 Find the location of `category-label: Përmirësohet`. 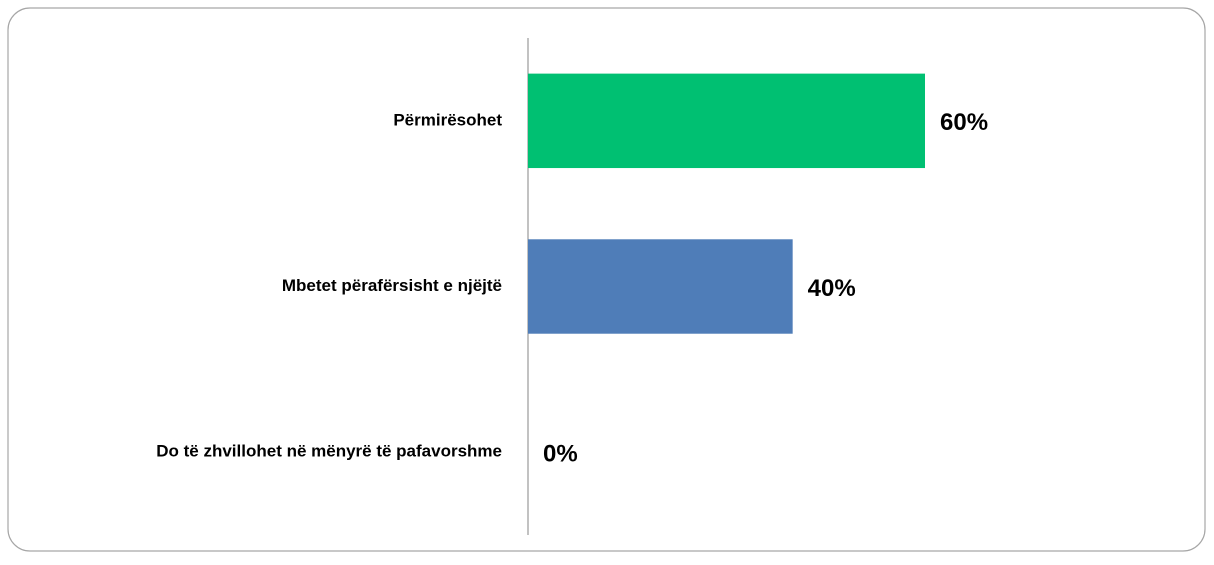

category-label: Përmirësohet is located at coordinates (447, 119).